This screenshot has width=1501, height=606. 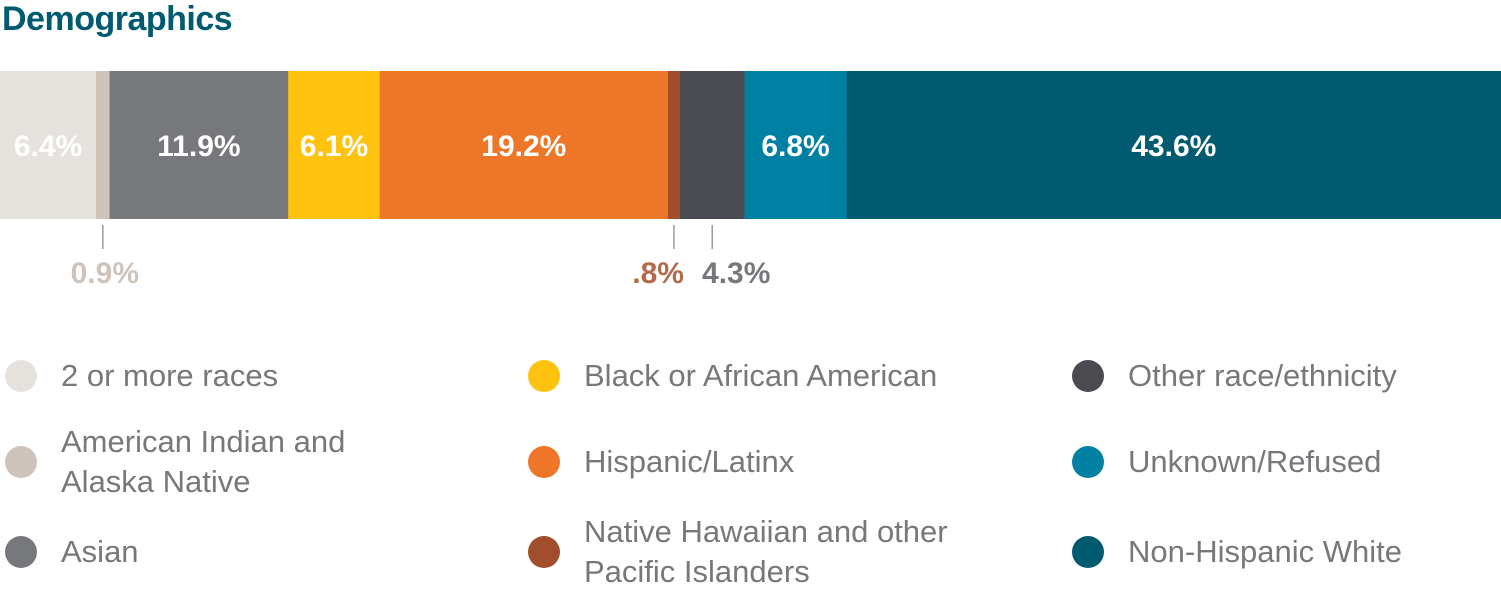 I want to click on legend-item: American Indian and Alaska Native, so click(x=213, y=462).